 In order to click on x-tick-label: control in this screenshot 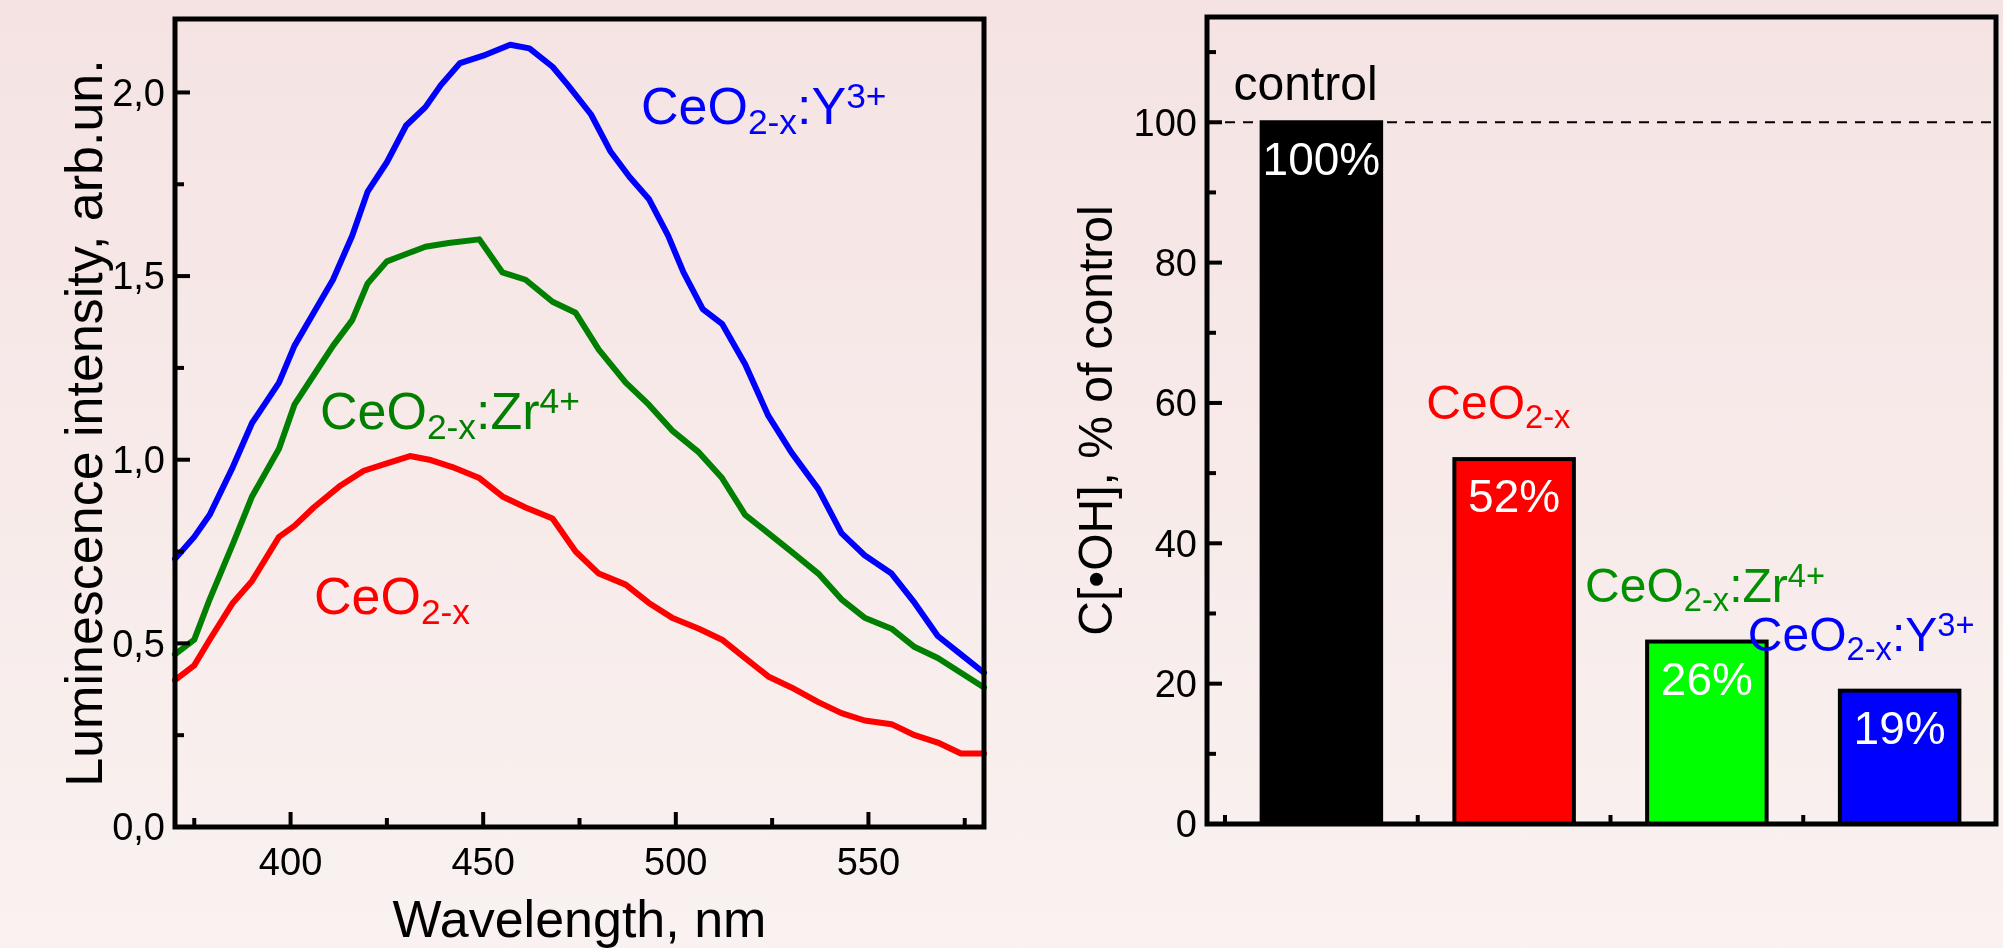, I will do `click(1305, 84)`.